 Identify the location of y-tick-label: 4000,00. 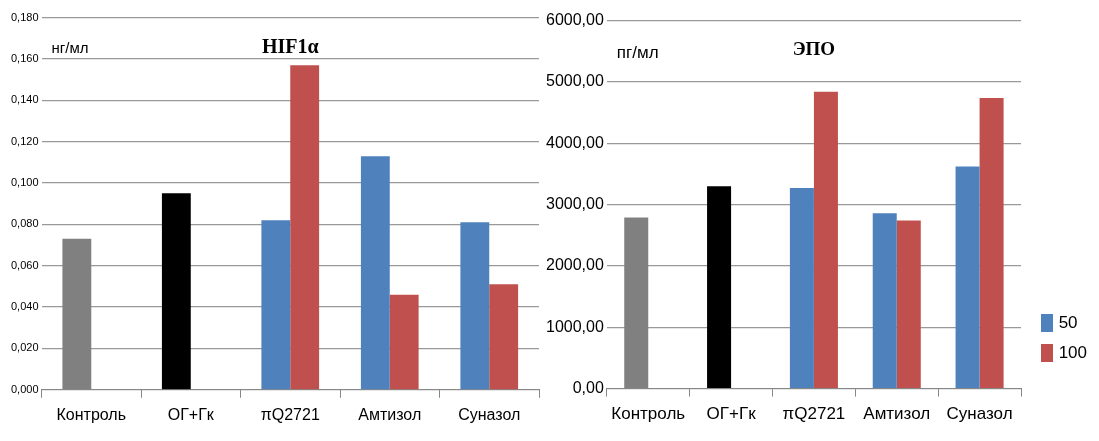
(574, 142).